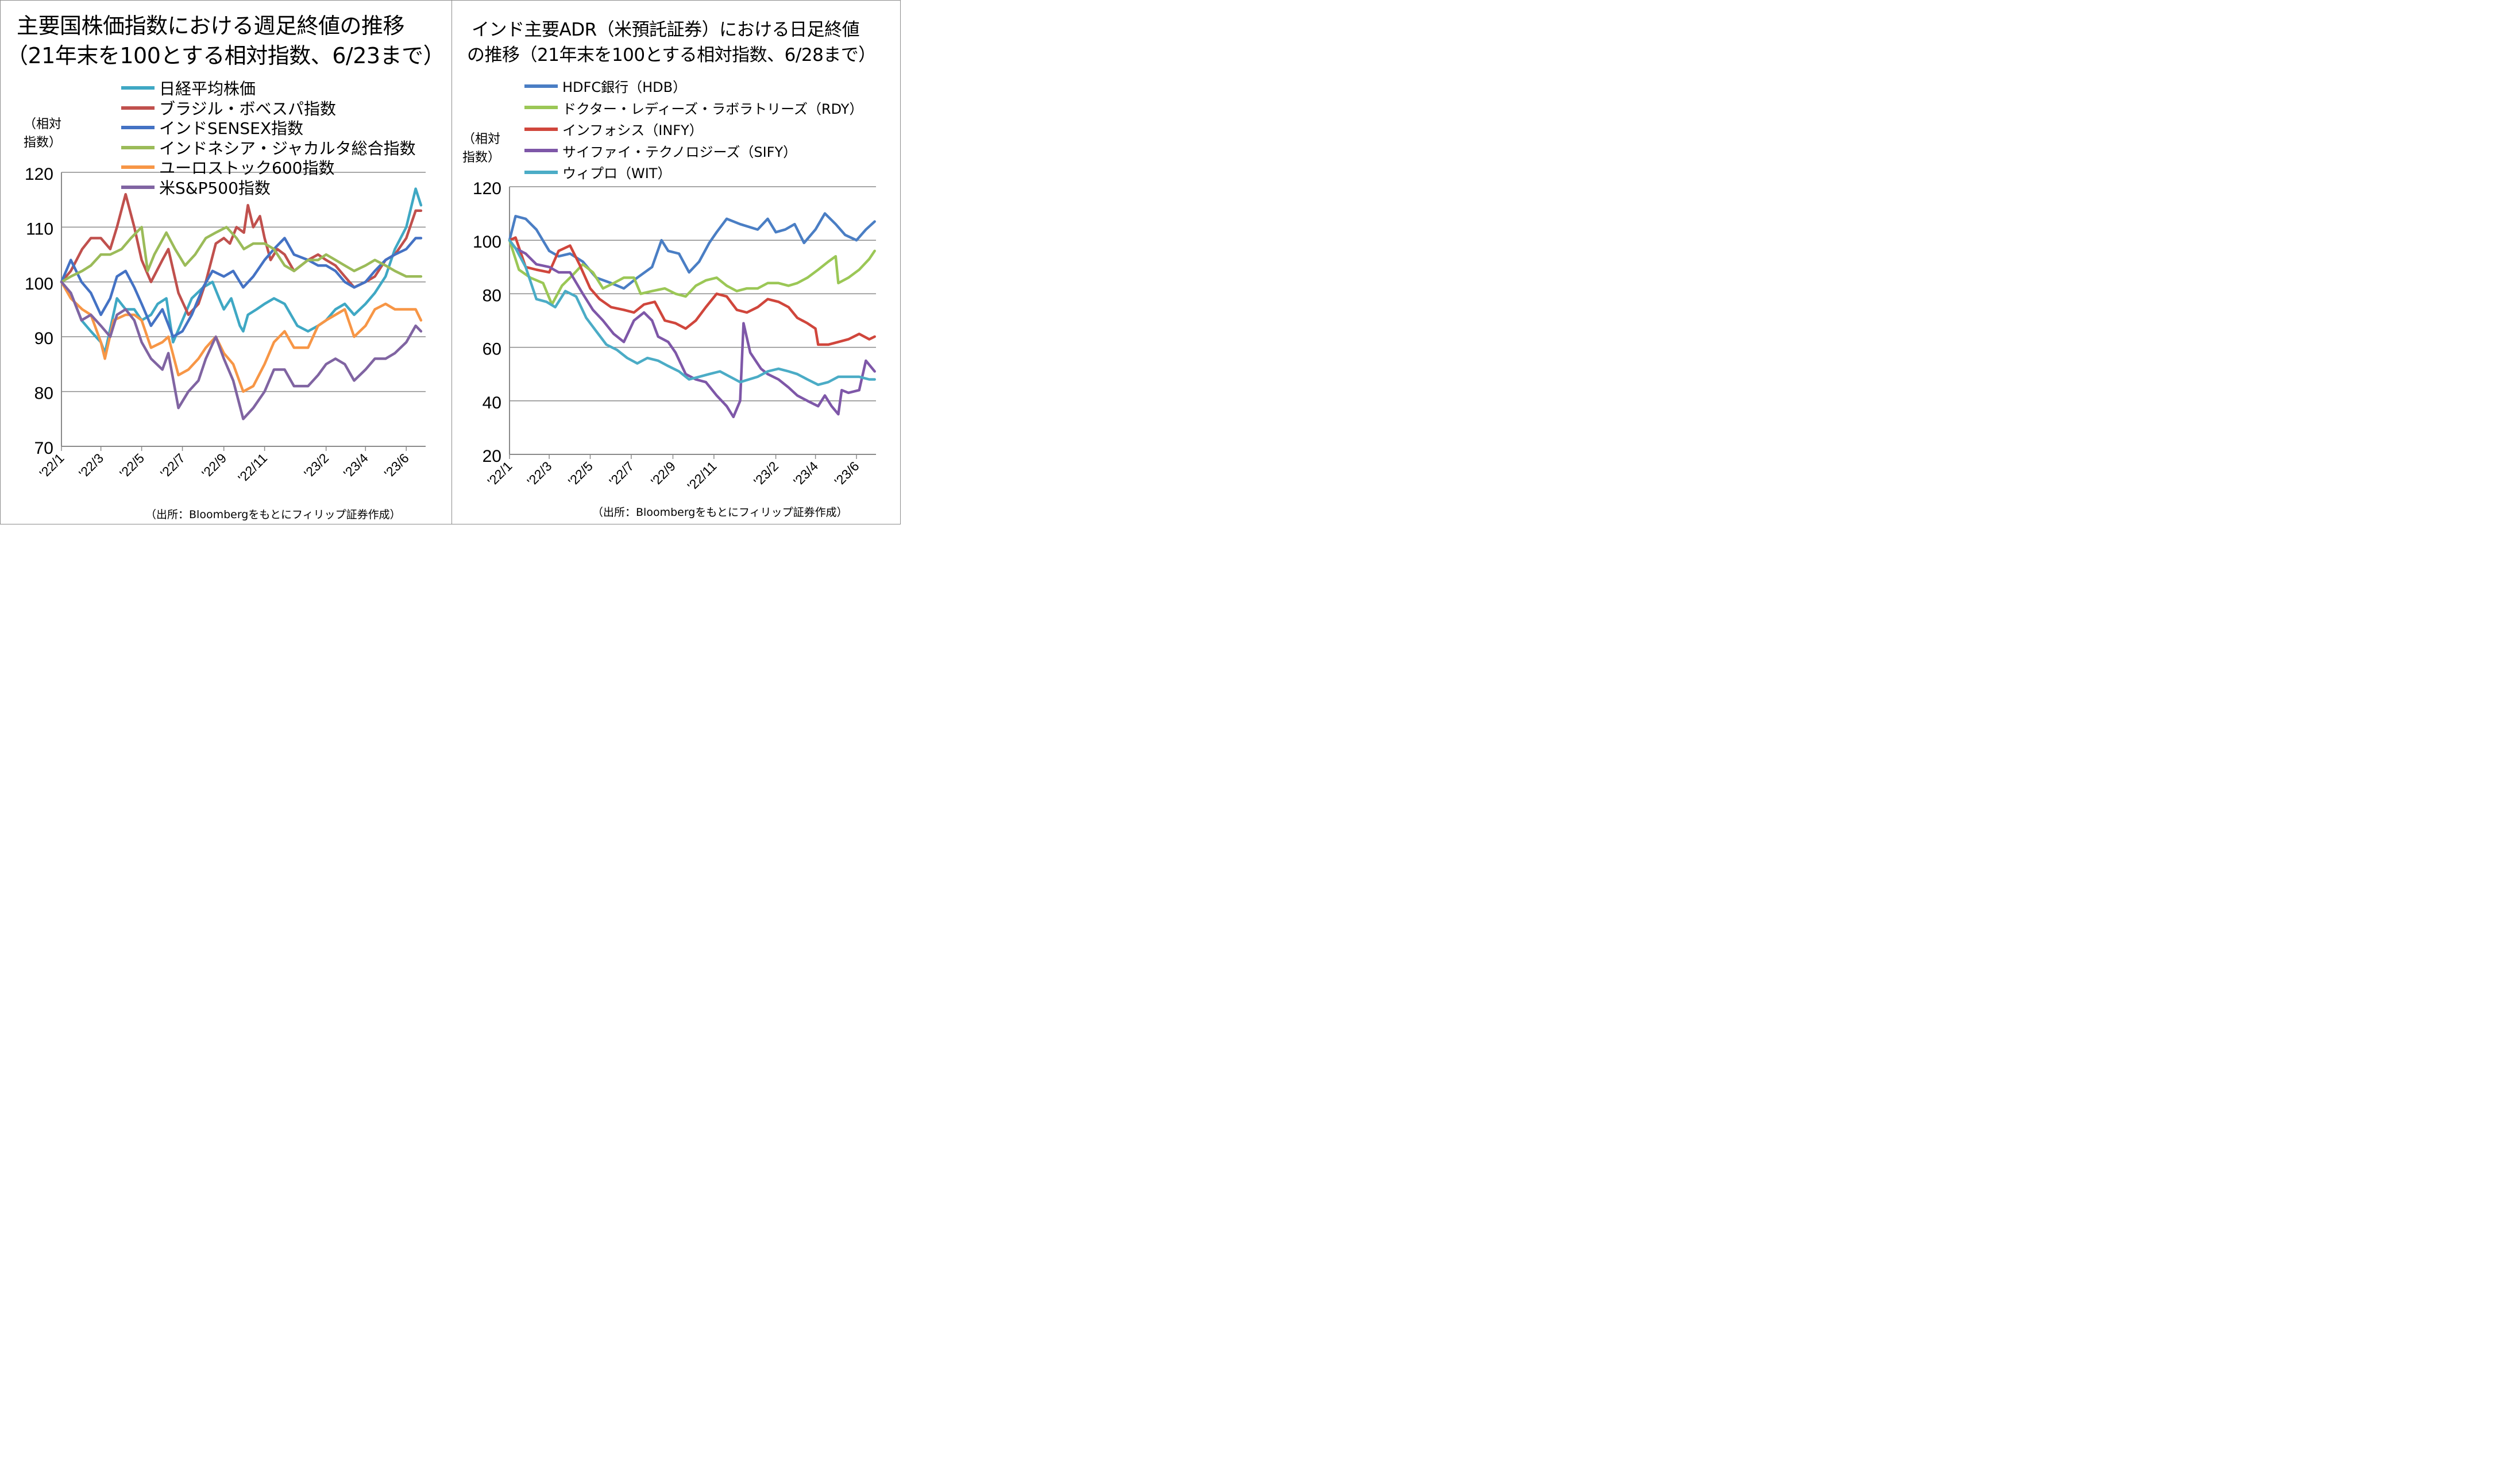 The height and width of the screenshot is (1470, 2520). I want to click on legend-item: HDFC銀行（HDB）, so click(605, 86).